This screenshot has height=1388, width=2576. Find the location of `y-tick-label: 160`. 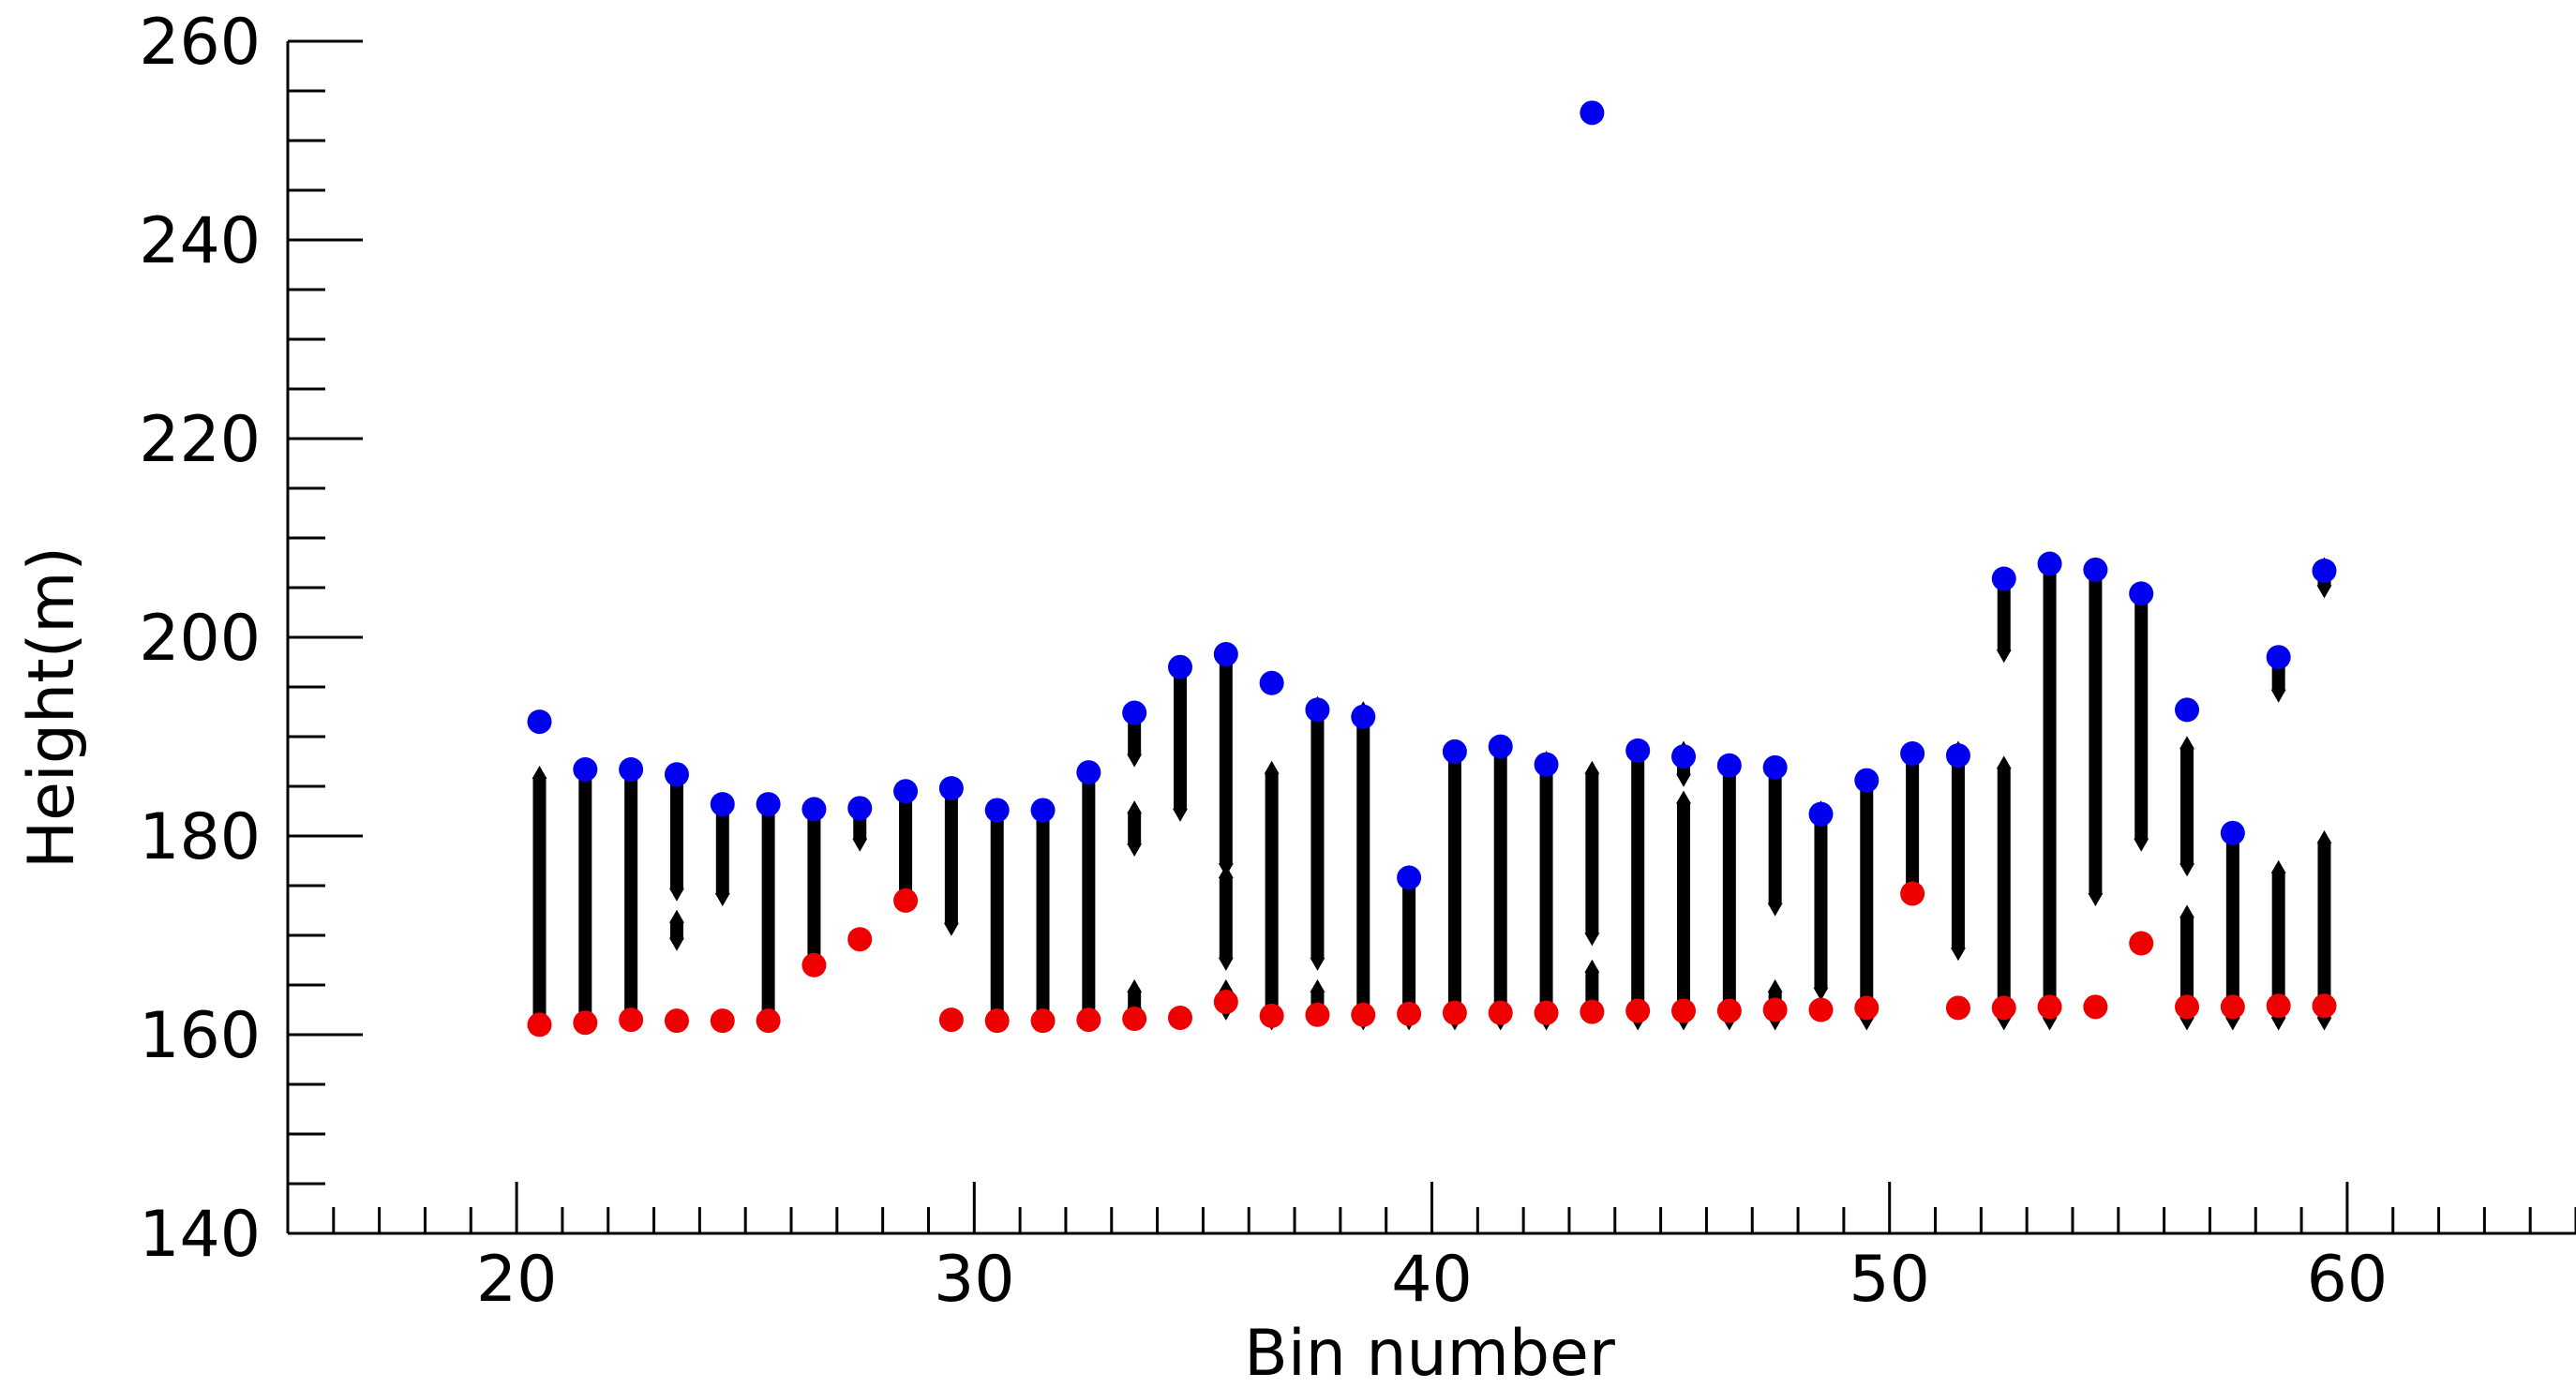

y-tick-label: 160 is located at coordinates (200, 1036).